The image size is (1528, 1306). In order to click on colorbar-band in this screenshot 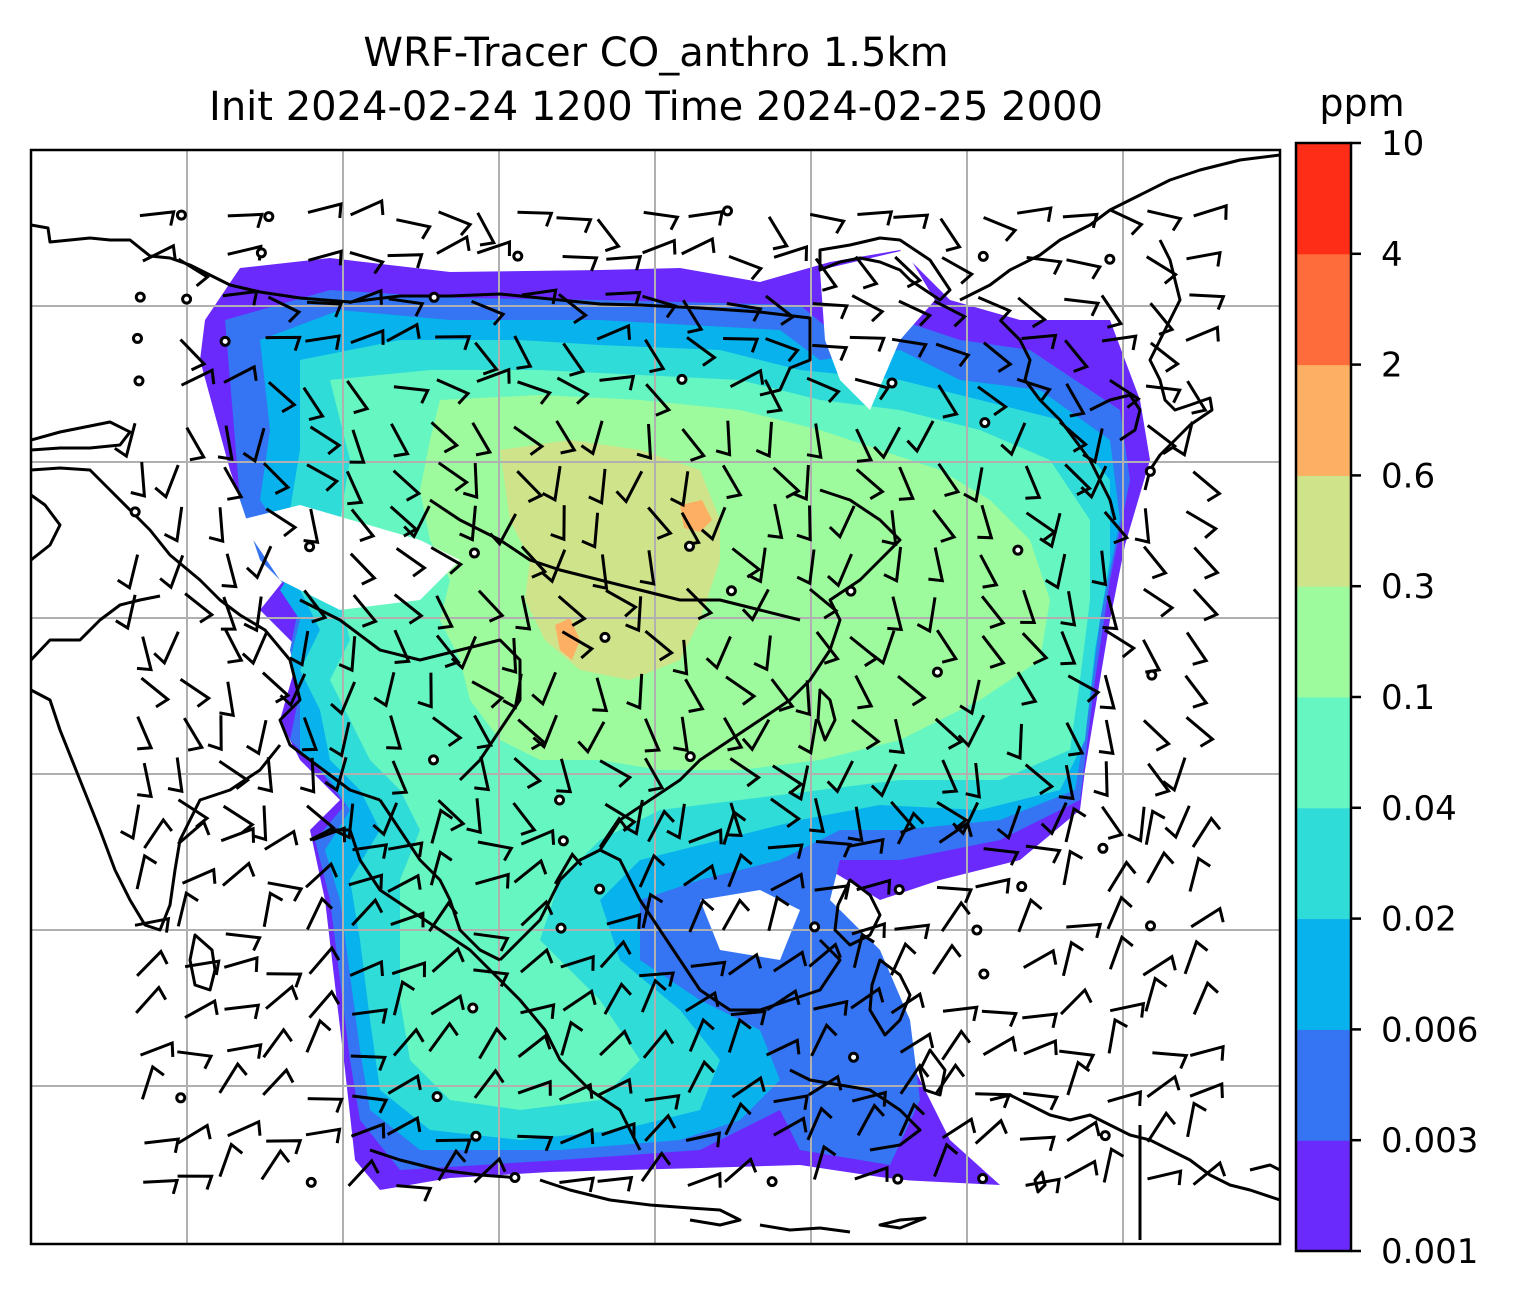, I will do `click(1323, 420)`.